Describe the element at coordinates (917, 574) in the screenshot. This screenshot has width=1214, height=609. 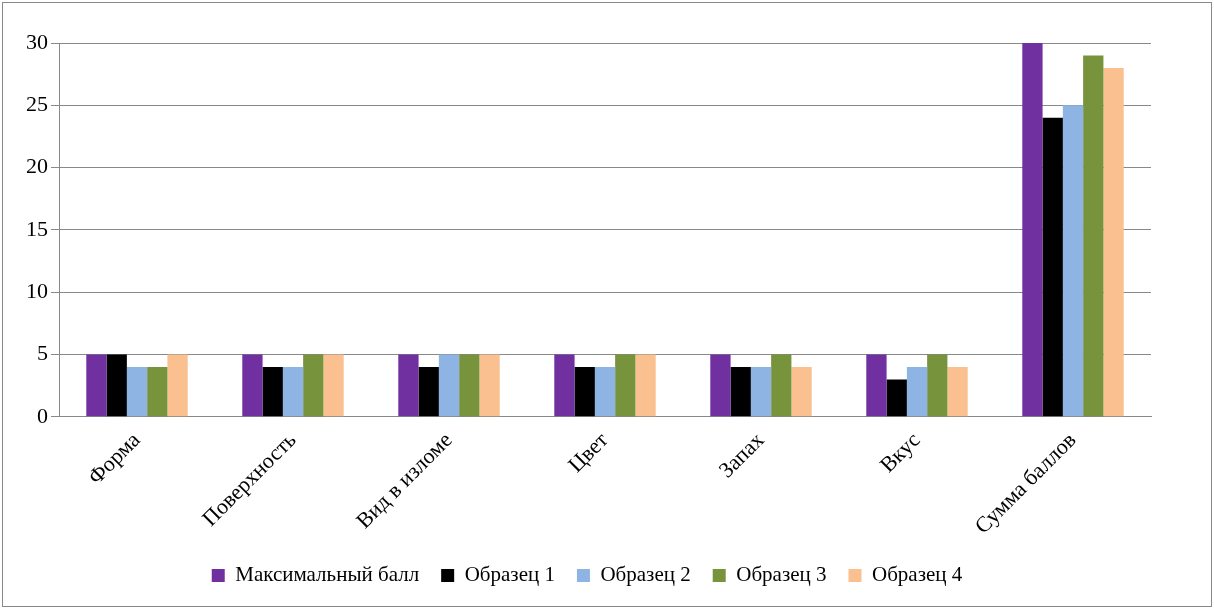
I see `legend-label: Образец 4` at that location.